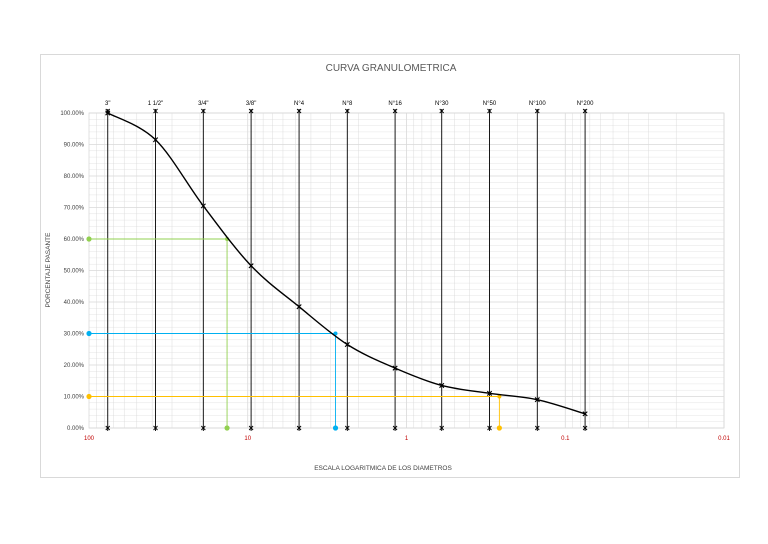  I want to click on y-tick-label: 30.00%, so click(74, 335).